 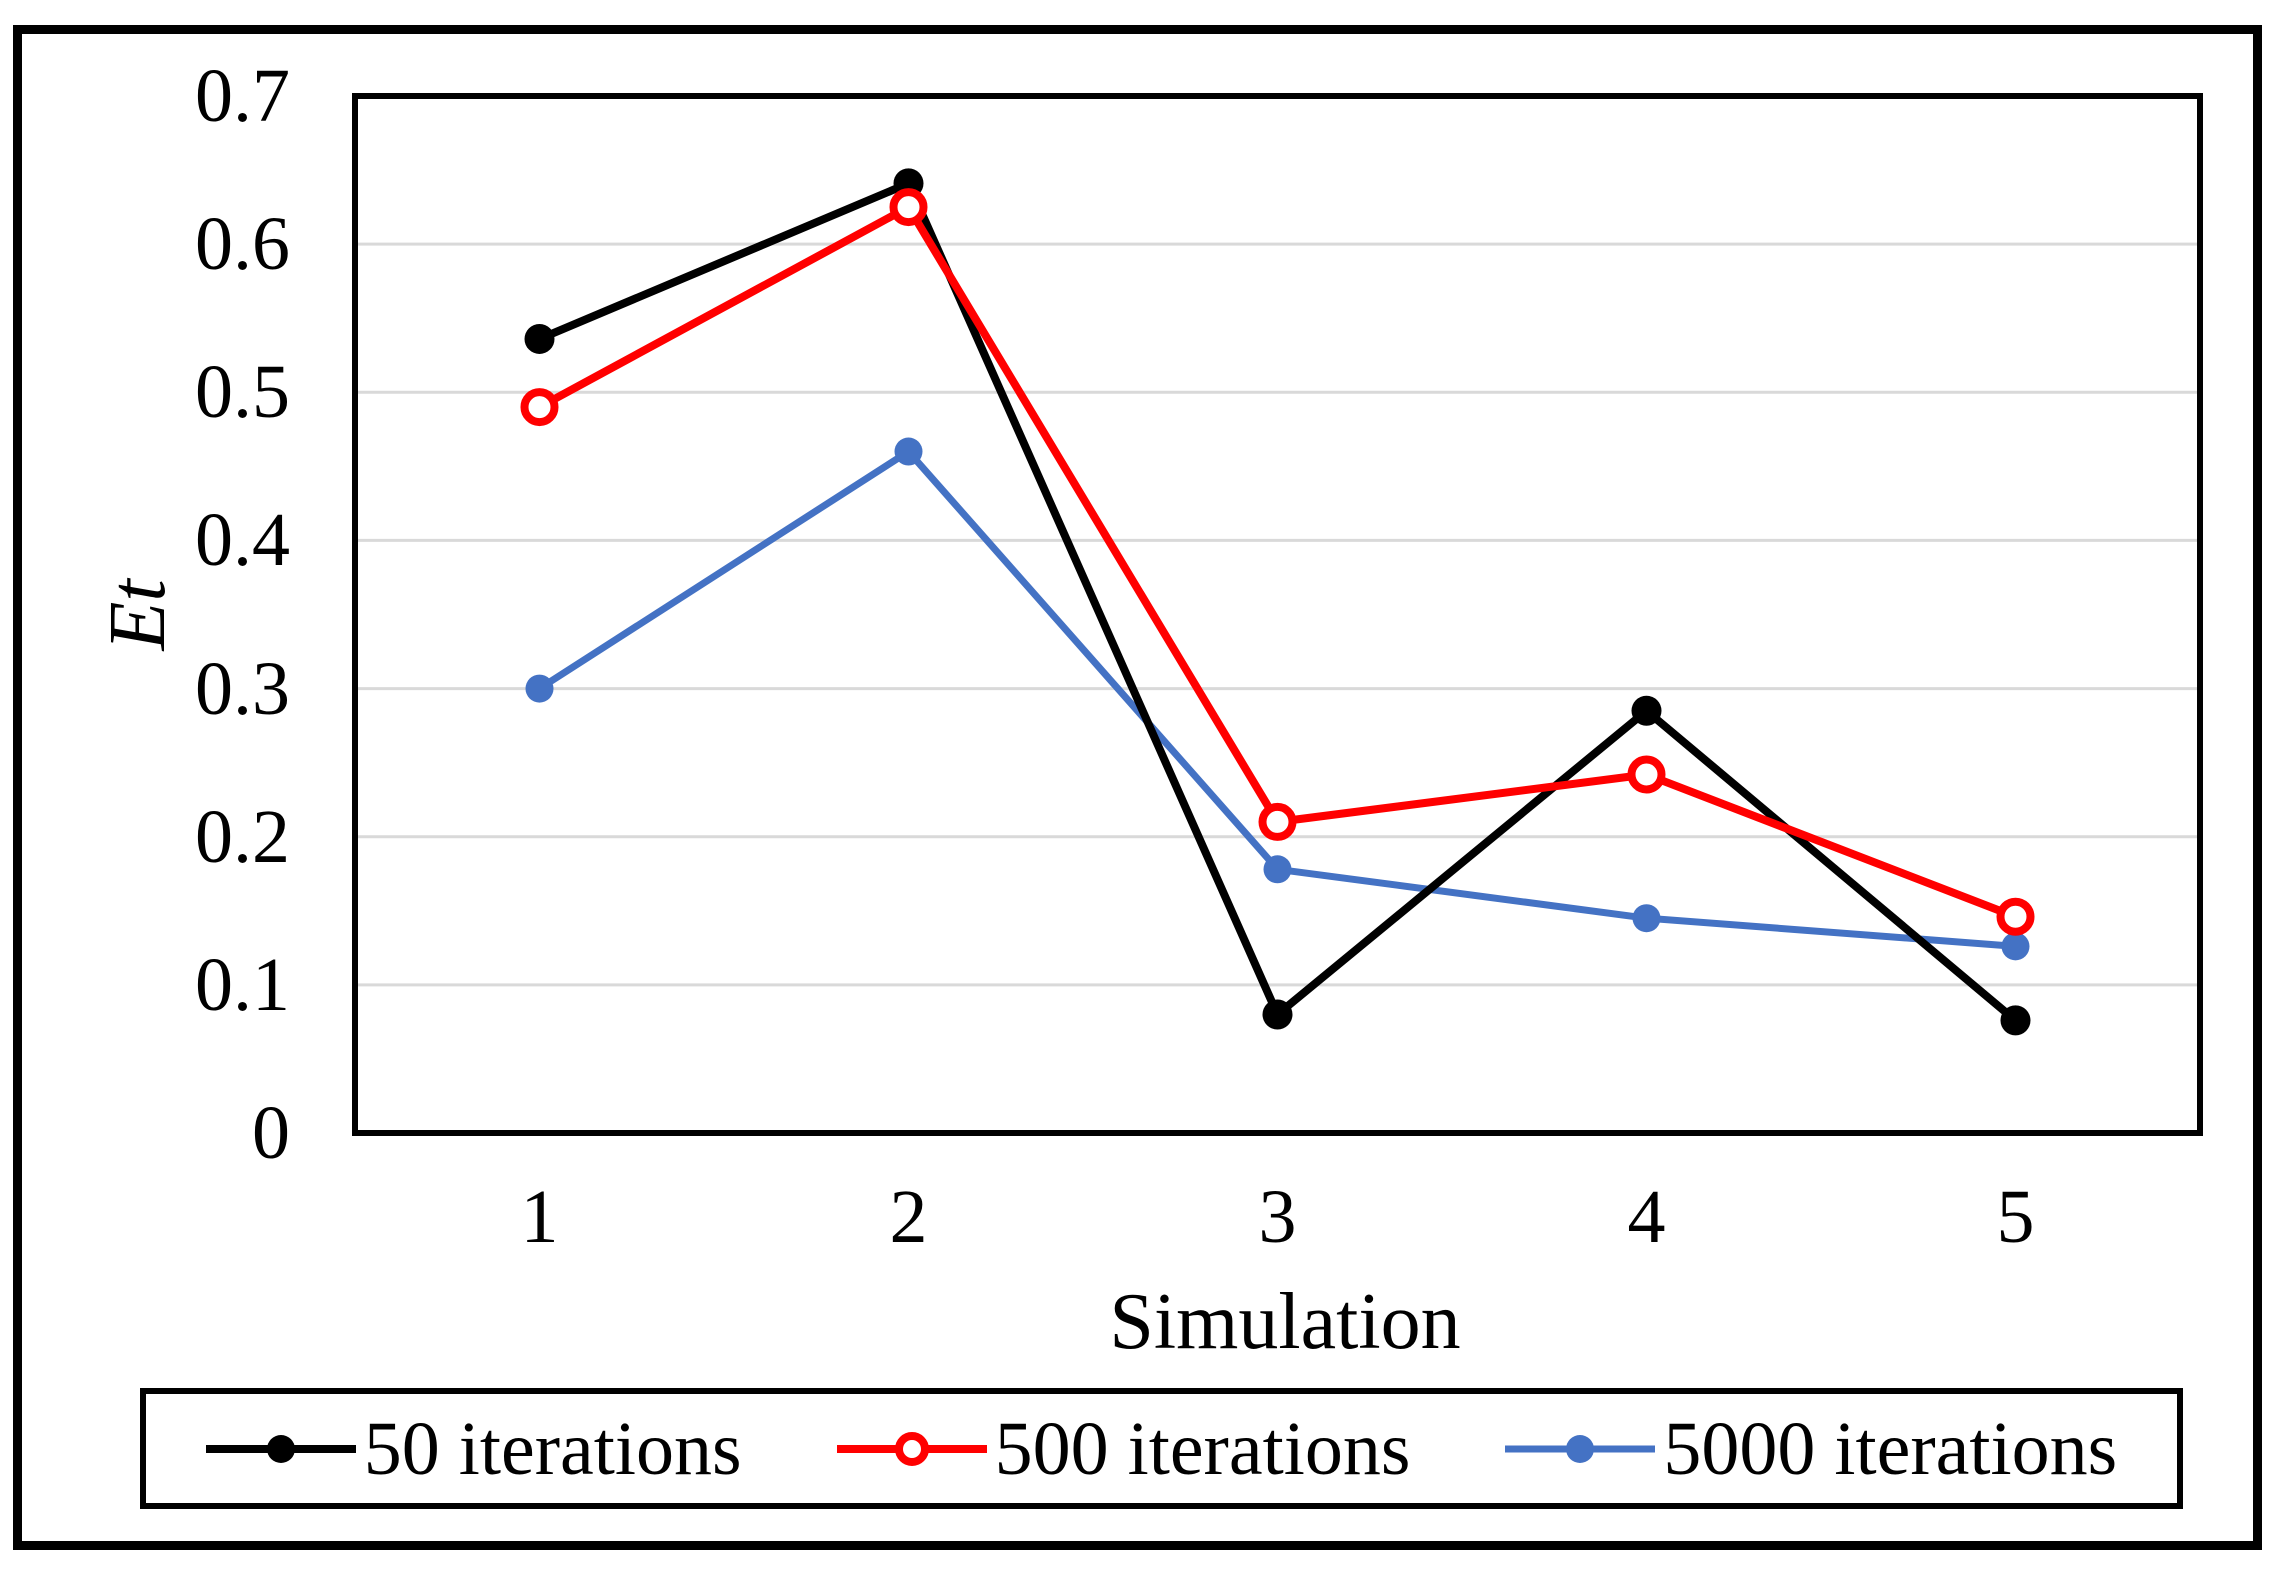 I want to click on y-tick-label: 0.3, so click(x=242, y=688).